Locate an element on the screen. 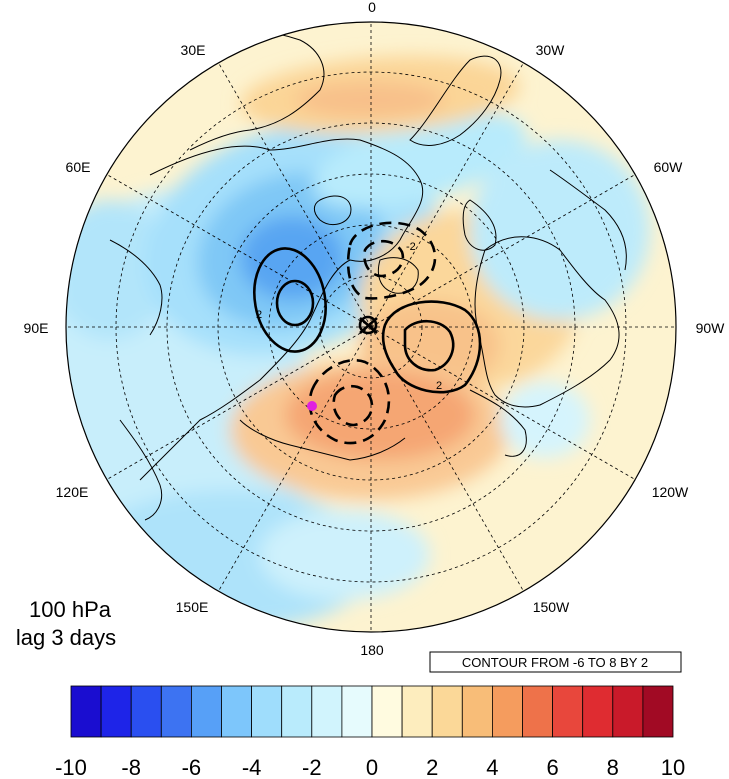  event-marker is located at coordinates (312, 406).